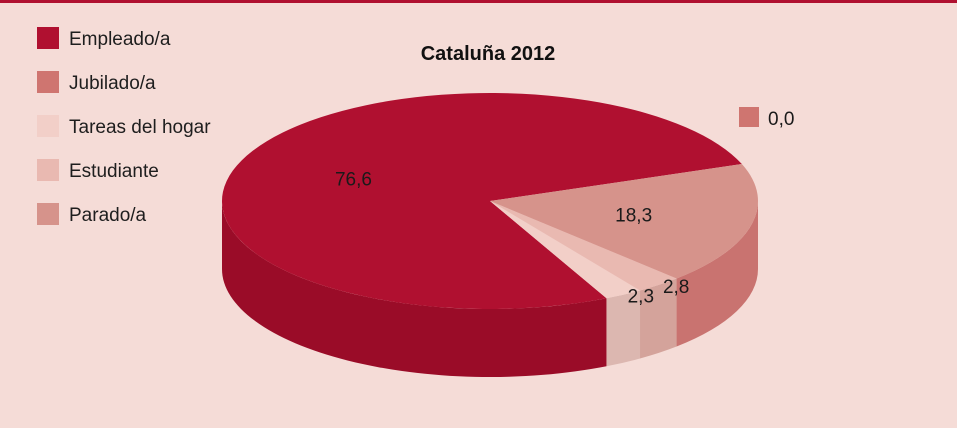 The image size is (957, 428). What do you see at coordinates (488, 54) in the screenshot?
I see `chart-title: Cataluña 2012` at bounding box center [488, 54].